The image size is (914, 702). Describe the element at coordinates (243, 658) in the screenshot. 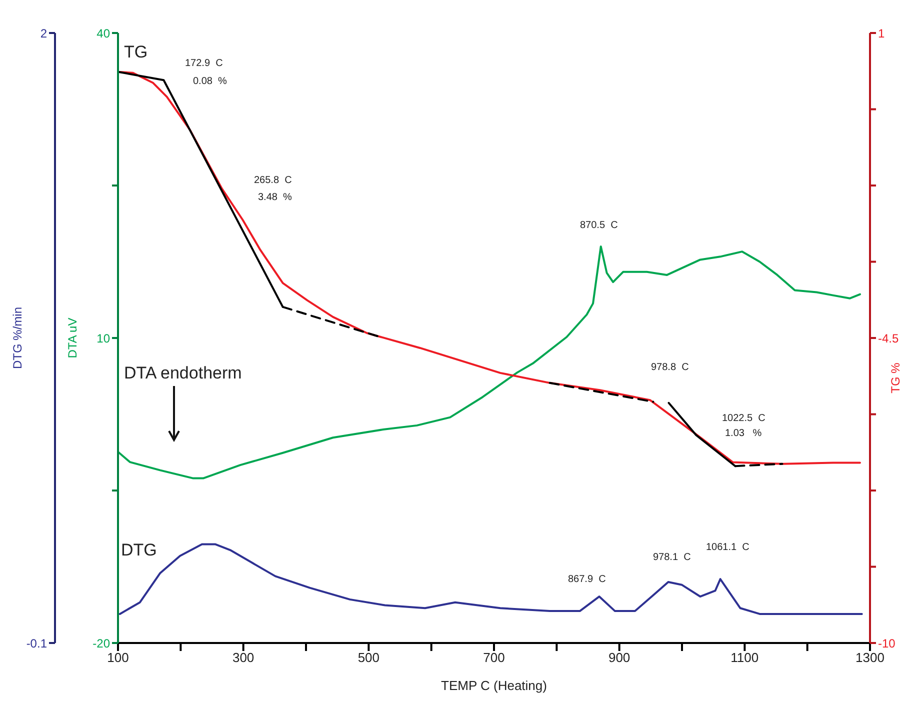

I see `x-tick-label: 300` at that location.